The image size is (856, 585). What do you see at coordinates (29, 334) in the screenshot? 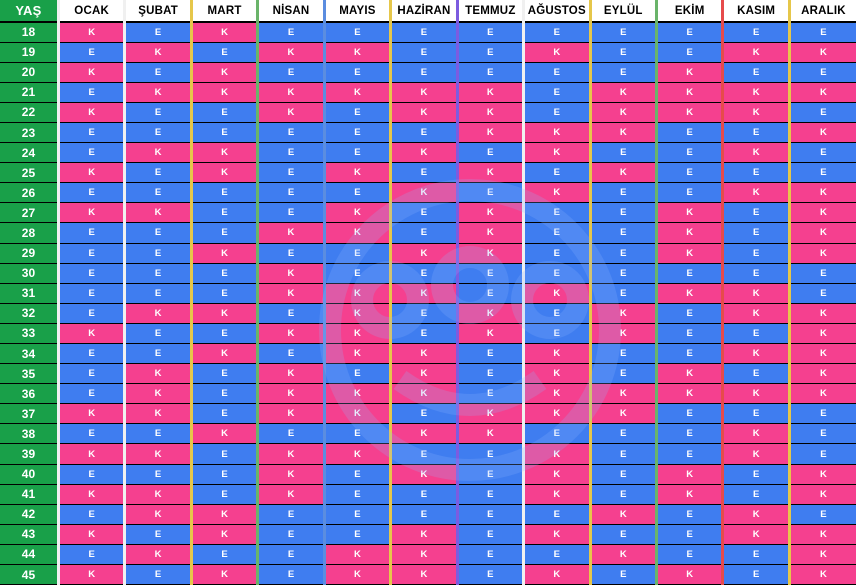
I see `age-cell: 33` at bounding box center [29, 334].